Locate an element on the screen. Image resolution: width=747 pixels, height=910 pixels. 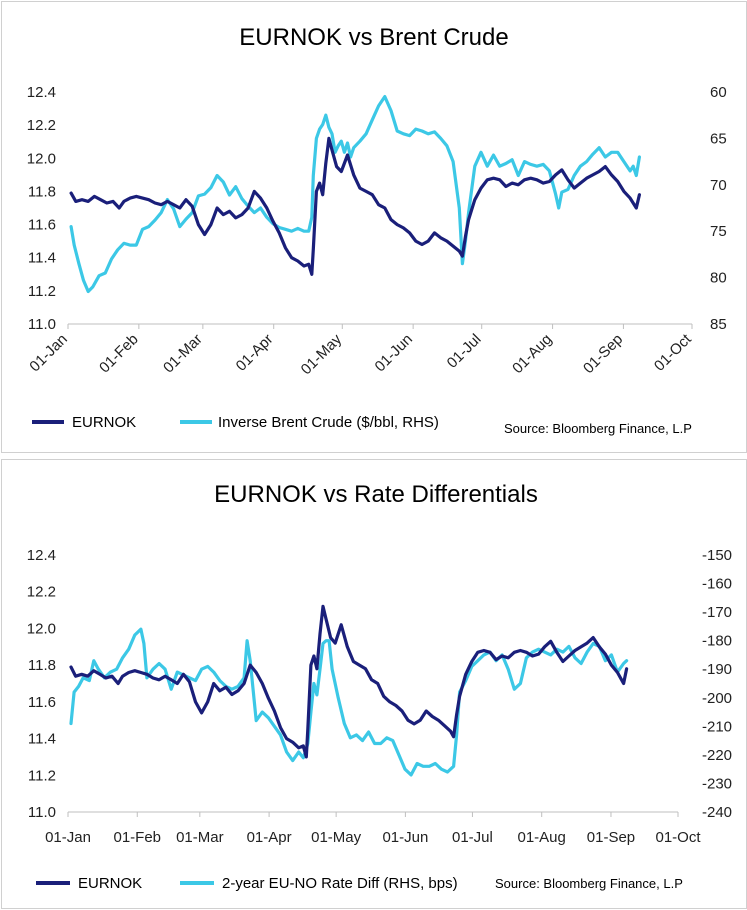
y-right-tick-label: 65 is located at coordinates (718, 138).